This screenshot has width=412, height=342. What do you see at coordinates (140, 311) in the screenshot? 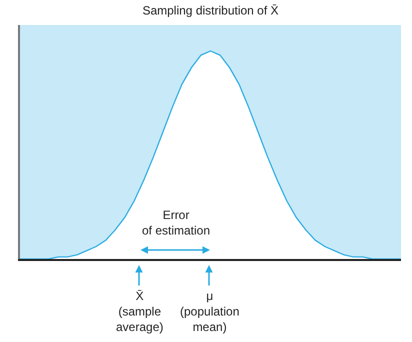
I see `text: X̄ (sample average)` at bounding box center [140, 311].